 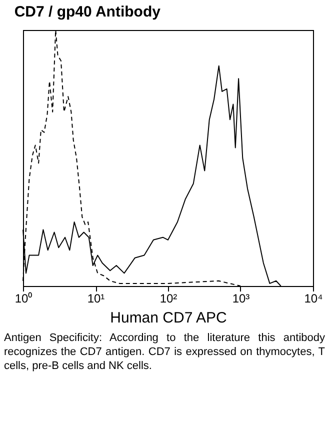 What do you see at coordinates (169, 318) in the screenshot?
I see `x-axis-title: Human CD7 APC` at bounding box center [169, 318].